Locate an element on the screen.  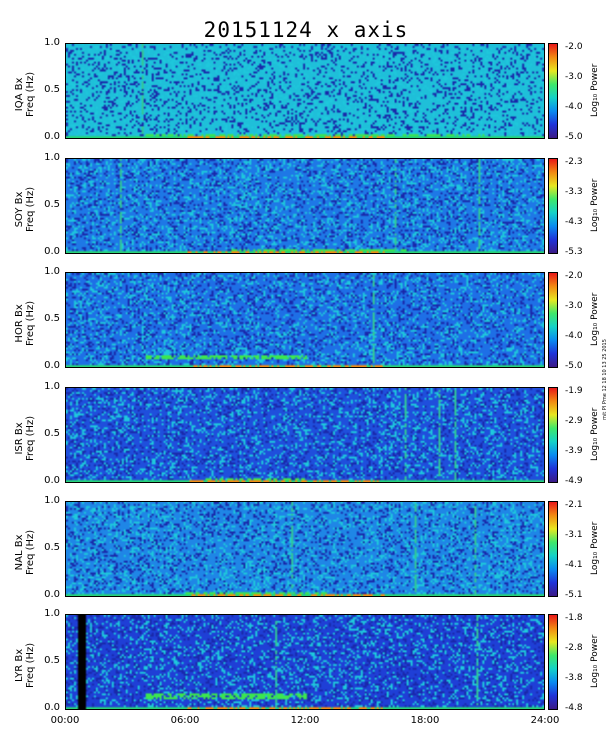
station-label: SOY Bx is located at coordinates (19, 209).